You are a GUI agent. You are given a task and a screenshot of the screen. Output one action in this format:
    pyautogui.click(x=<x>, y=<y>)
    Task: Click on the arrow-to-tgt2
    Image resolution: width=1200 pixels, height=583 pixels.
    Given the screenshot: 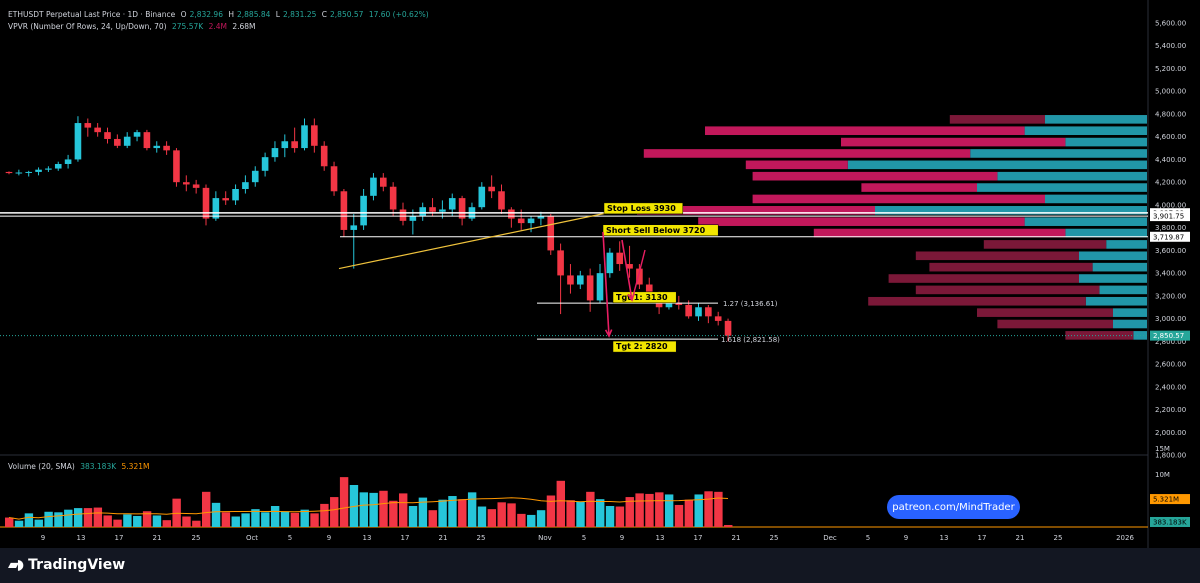 What is the action you would take?
    pyautogui.click(x=606, y=284)
    